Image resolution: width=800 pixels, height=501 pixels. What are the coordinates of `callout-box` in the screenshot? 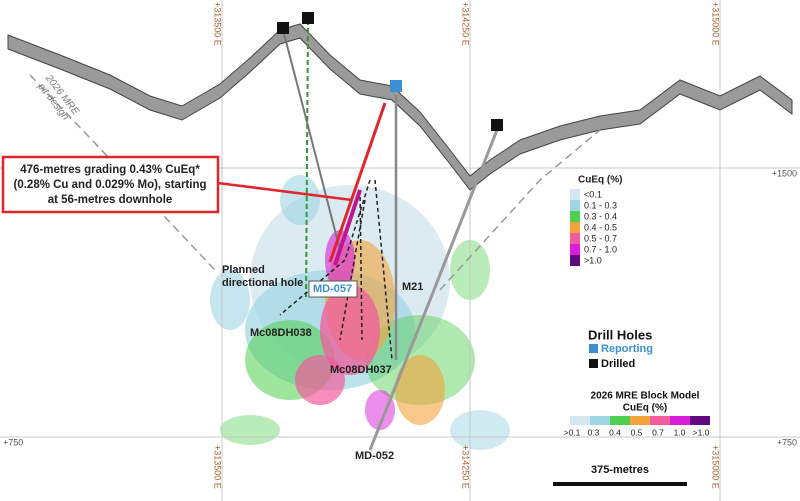 It's located at (110, 184).